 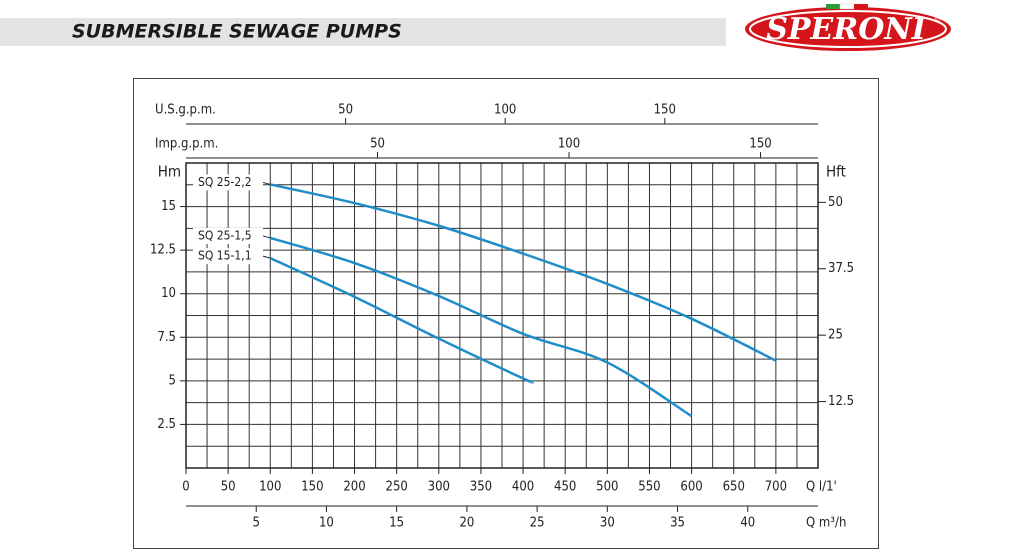 I want to click on y2-axis-label: Hft, so click(x=836, y=172).